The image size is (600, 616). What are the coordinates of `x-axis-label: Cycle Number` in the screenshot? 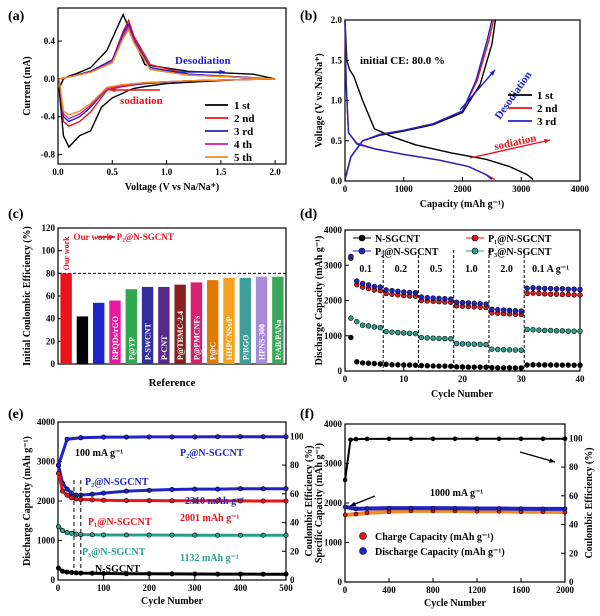 It's located at (462, 394).